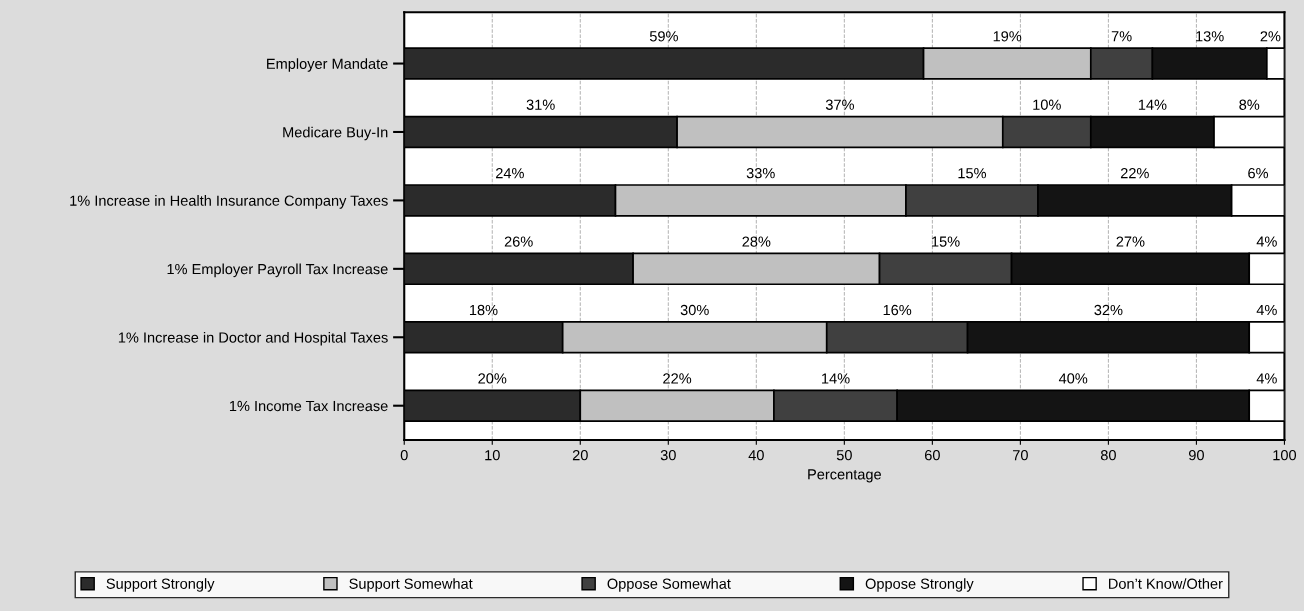  I want to click on data-label: 28%, so click(756, 241).